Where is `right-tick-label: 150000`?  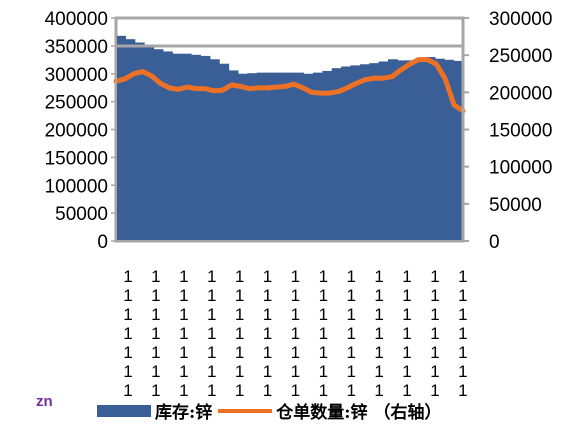 right-tick-label: 150000 is located at coordinates (520, 131).